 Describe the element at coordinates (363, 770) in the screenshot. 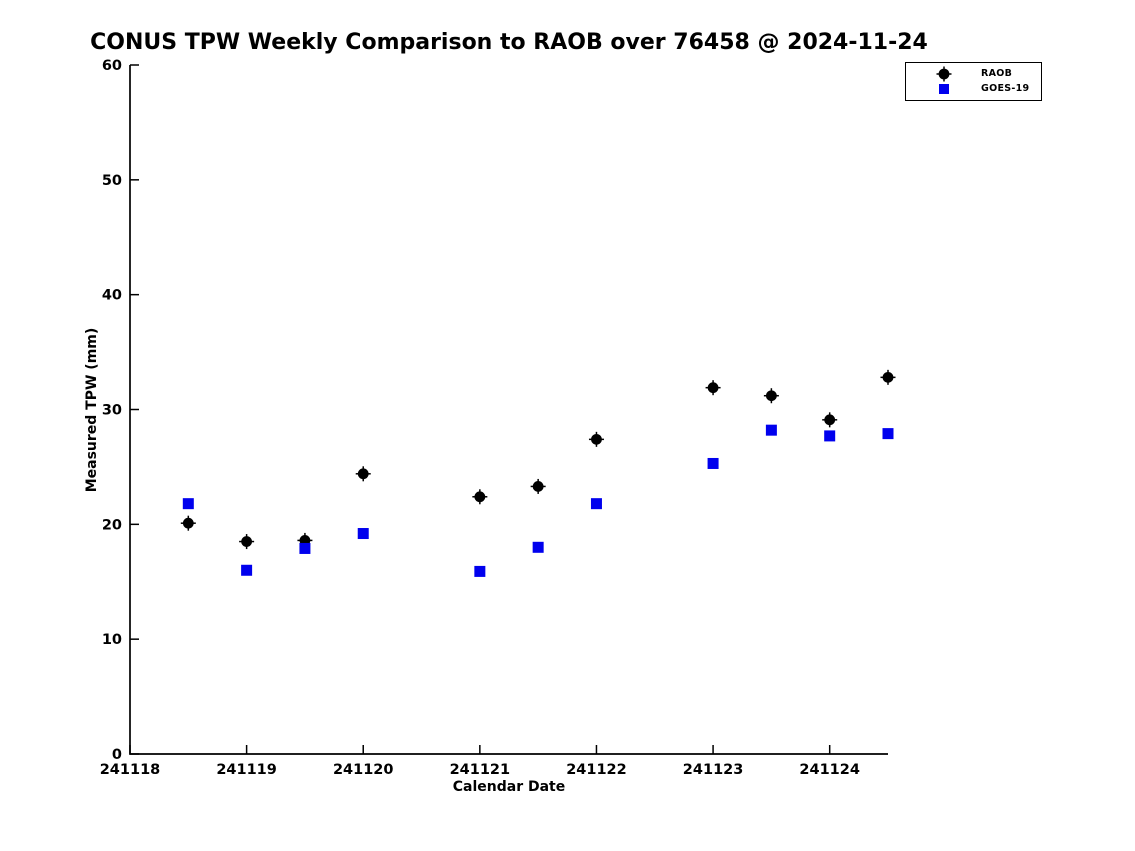

I see `x-tick-label: 241120` at that location.